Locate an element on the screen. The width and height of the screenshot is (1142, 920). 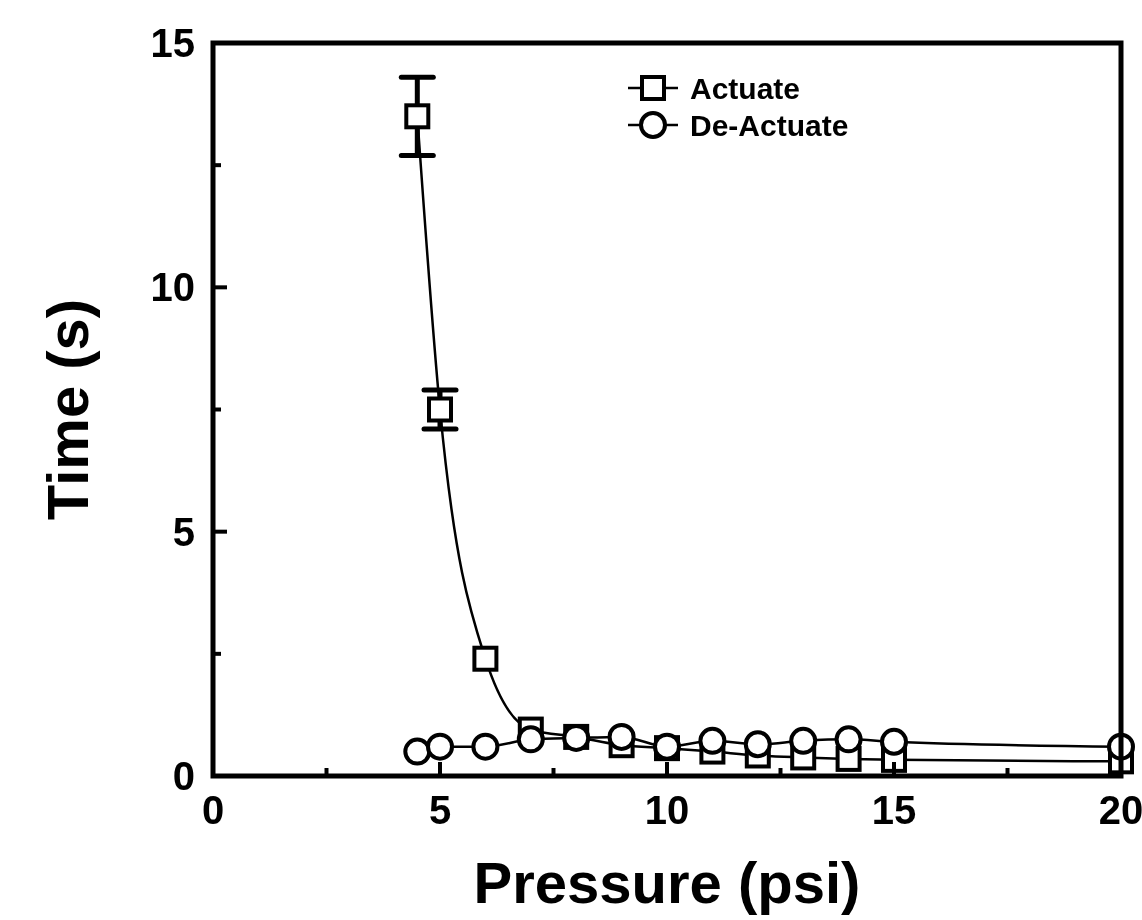
x-tick-label: 15 is located at coordinates (894, 810).